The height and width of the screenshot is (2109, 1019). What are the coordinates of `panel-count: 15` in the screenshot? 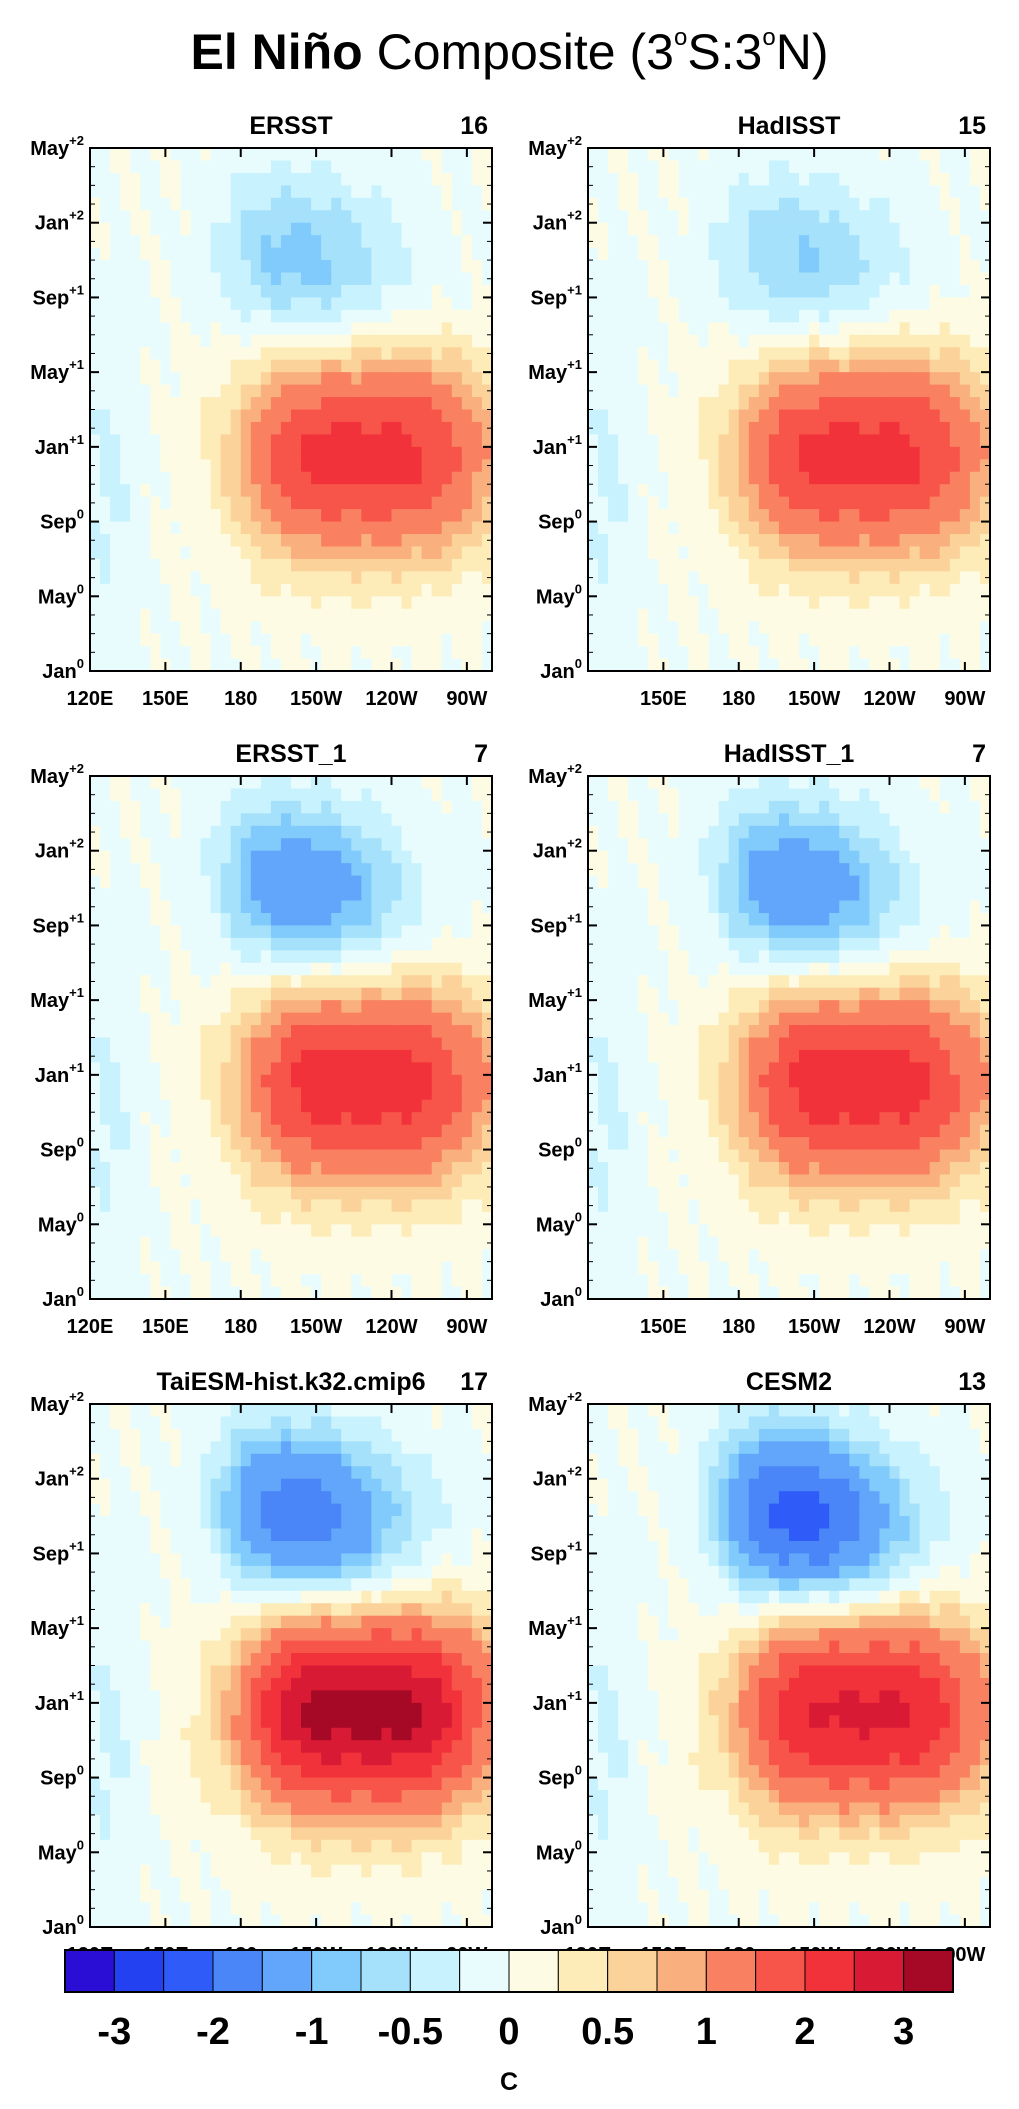 It's located at (972, 126).